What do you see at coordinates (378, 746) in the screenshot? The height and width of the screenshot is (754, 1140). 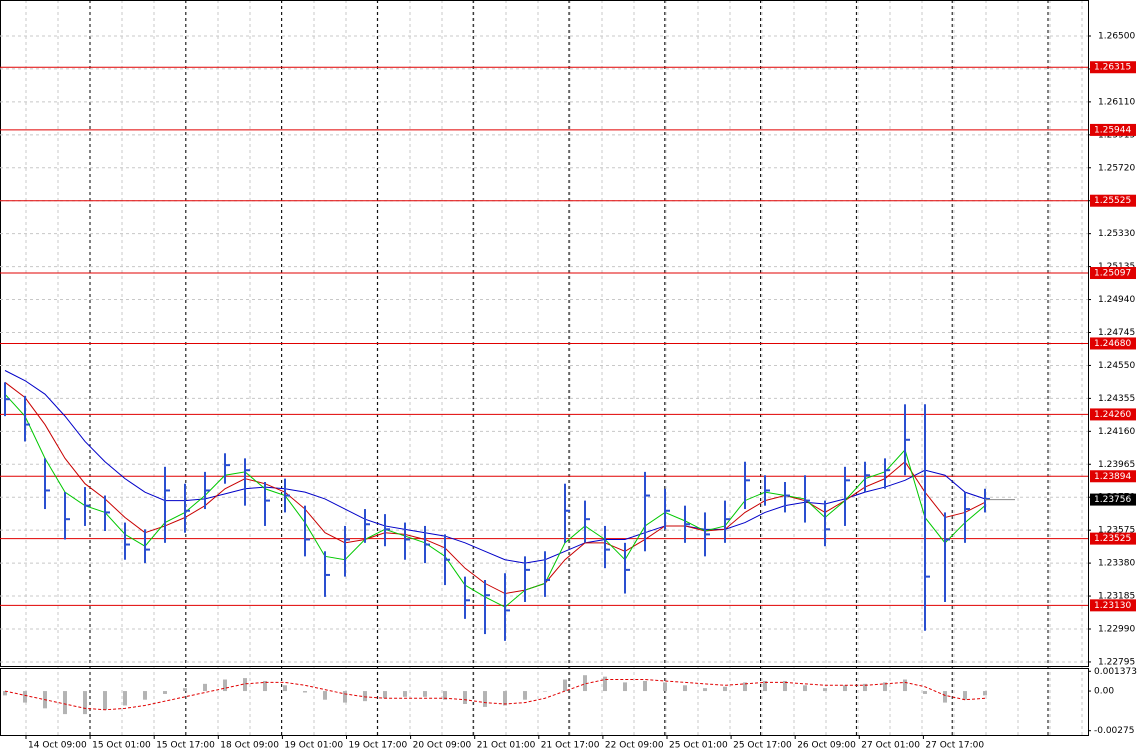 I see `x-tick-label: 19 Oct 17:00` at bounding box center [378, 746].